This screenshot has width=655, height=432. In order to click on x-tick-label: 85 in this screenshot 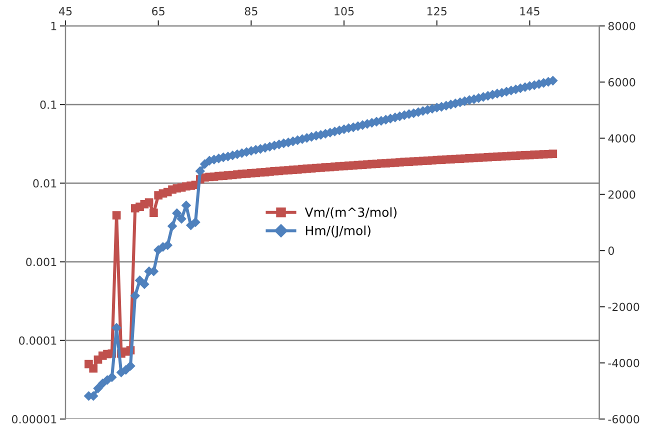, I will do `click(251, 11)`.